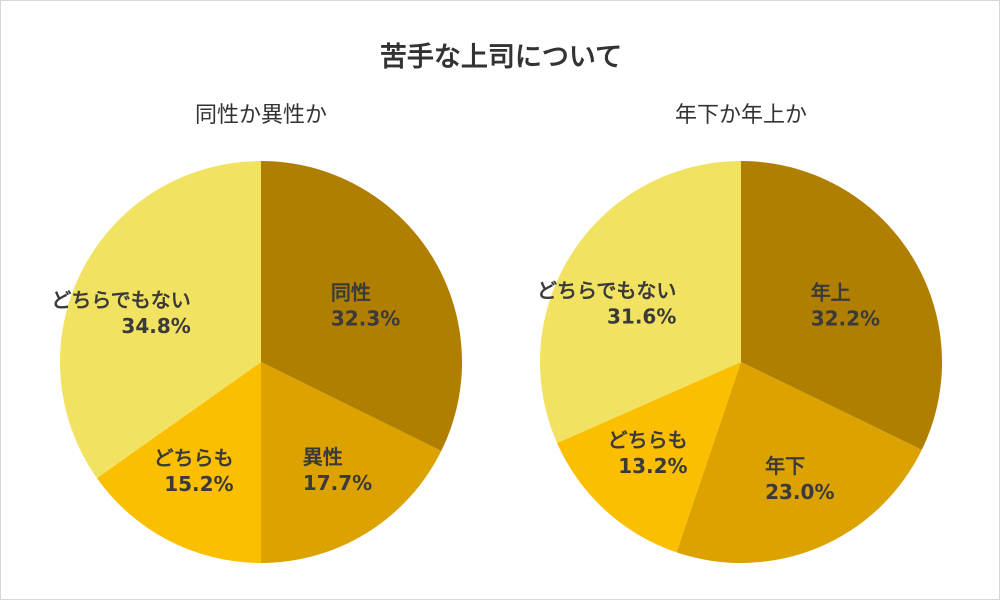 The height and width of the screenshot is (601, 1000). I want to click on pie-left-slice-3-label: どちらも, so click(194, 458).